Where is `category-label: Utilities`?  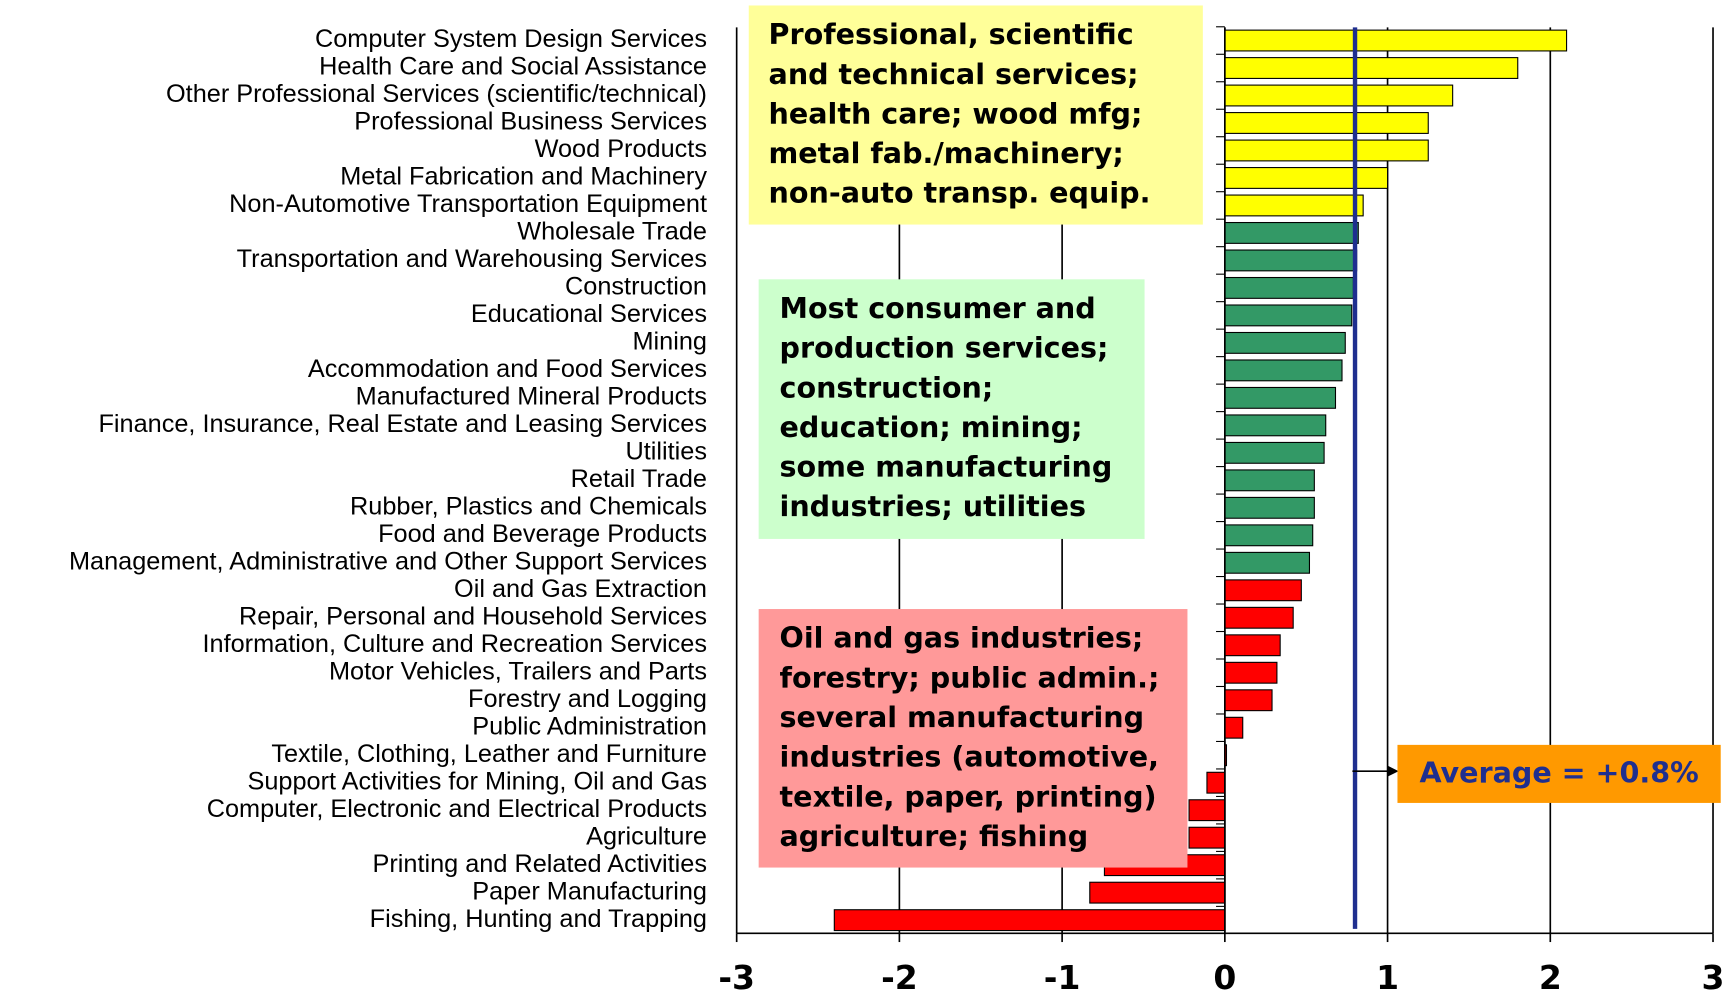 category-label: Utilities is located at coordinates (665, 452).